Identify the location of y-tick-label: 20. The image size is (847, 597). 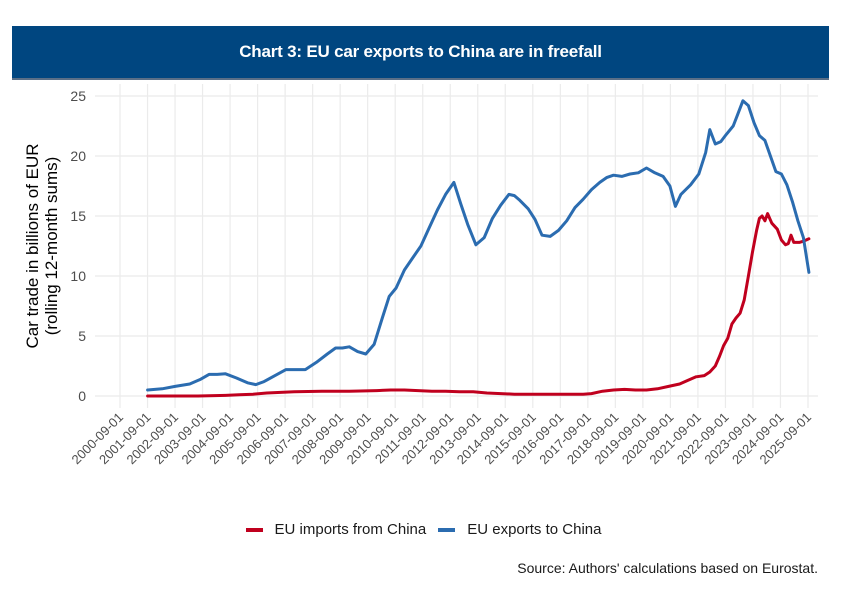
(78, 156).